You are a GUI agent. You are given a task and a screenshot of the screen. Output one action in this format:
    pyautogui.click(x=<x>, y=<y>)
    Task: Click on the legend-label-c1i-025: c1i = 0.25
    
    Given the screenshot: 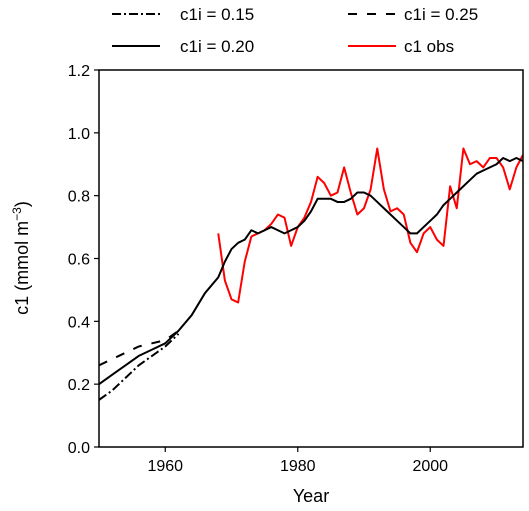 What is the action you would take?
    pyautogui.click(x=441, y=14)
    